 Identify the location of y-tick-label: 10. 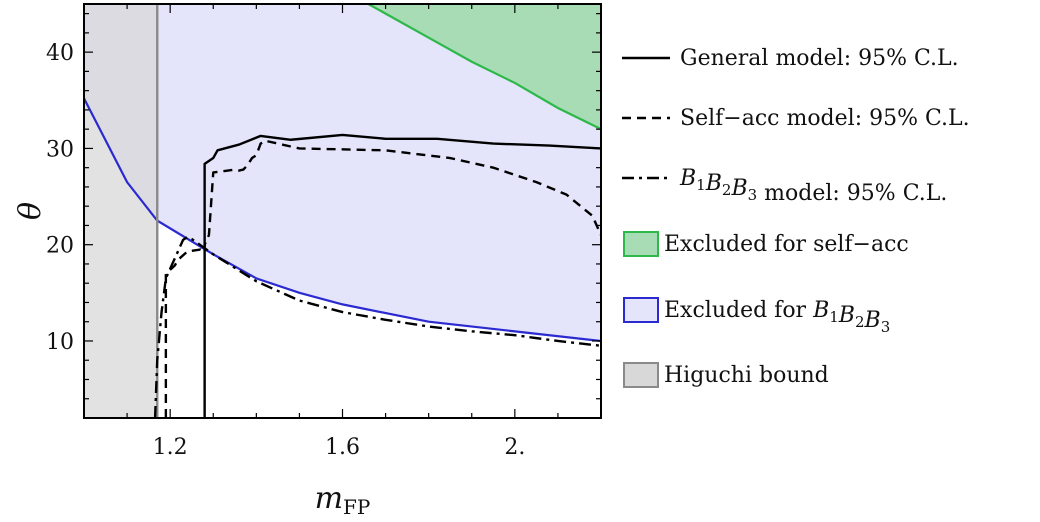
(60, 342).